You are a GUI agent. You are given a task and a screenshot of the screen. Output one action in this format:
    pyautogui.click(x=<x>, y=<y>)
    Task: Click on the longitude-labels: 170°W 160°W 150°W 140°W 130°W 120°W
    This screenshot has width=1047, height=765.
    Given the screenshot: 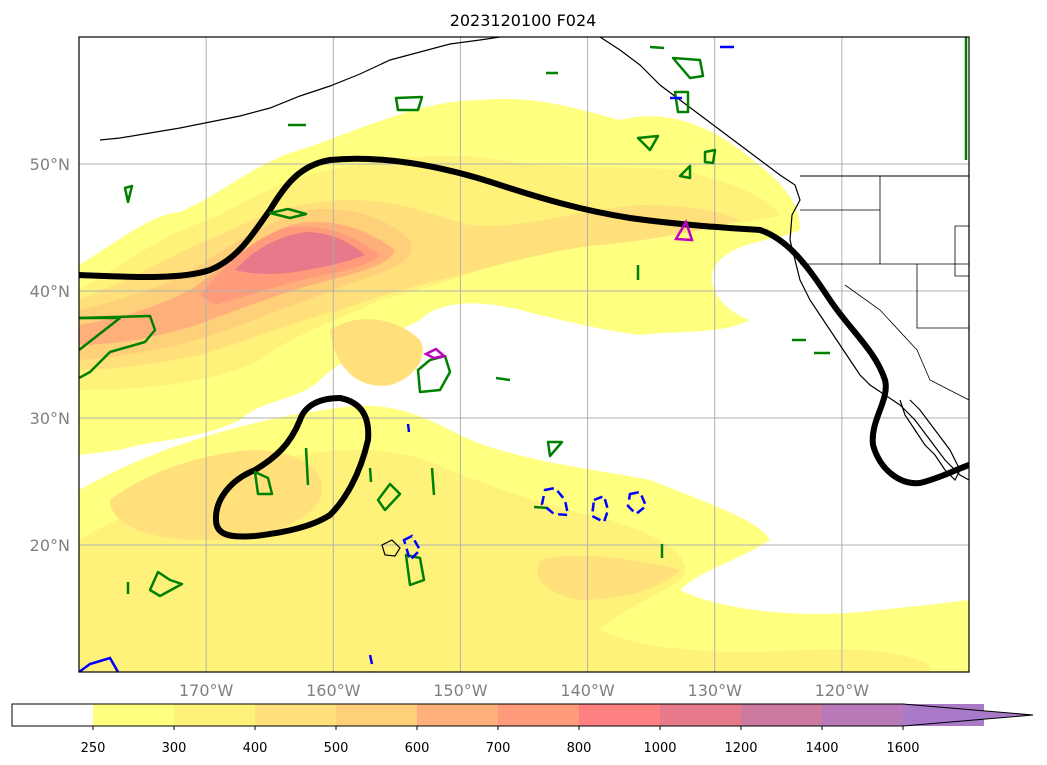 What is the action you would take?
    pyautogui.click(x=524, y=690)
    